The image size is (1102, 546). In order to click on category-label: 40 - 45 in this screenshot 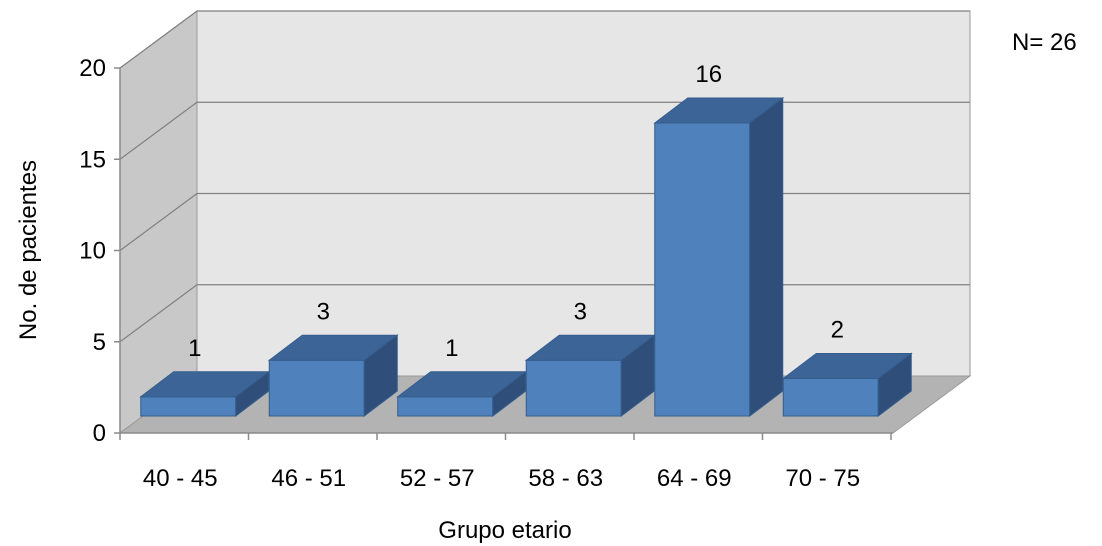, I will do `click(180, 478)`.